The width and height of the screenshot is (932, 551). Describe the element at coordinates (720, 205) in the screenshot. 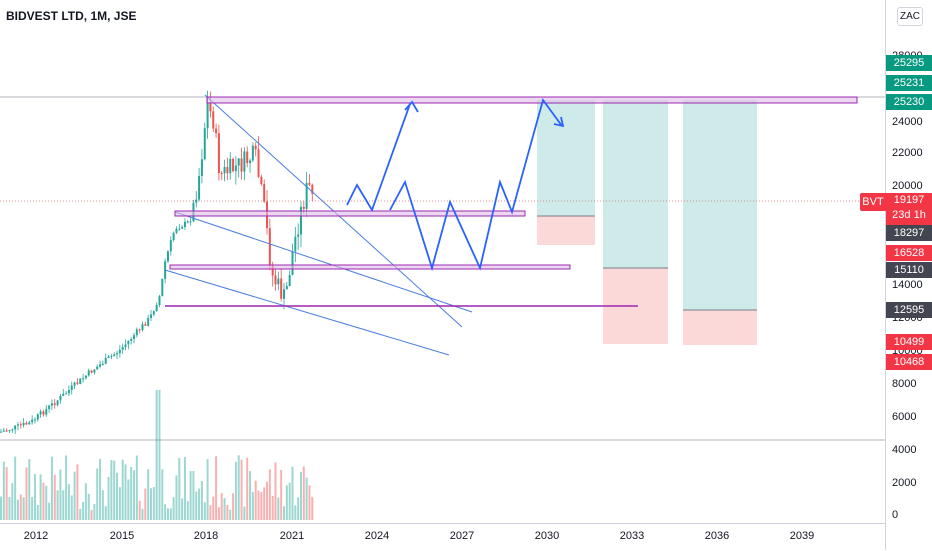

I see `long-position-3-target` at that location.